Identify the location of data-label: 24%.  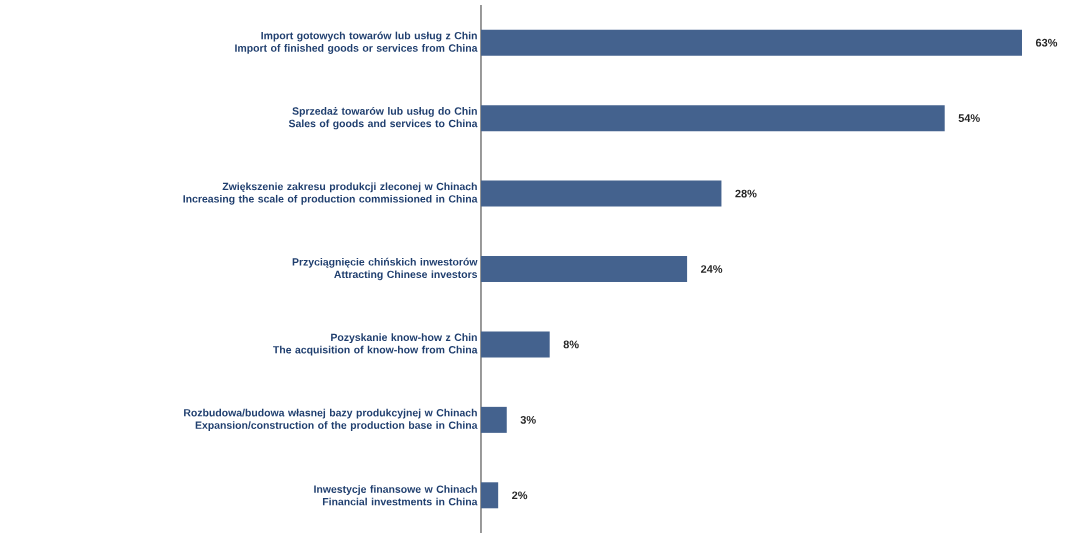
(711, 269).